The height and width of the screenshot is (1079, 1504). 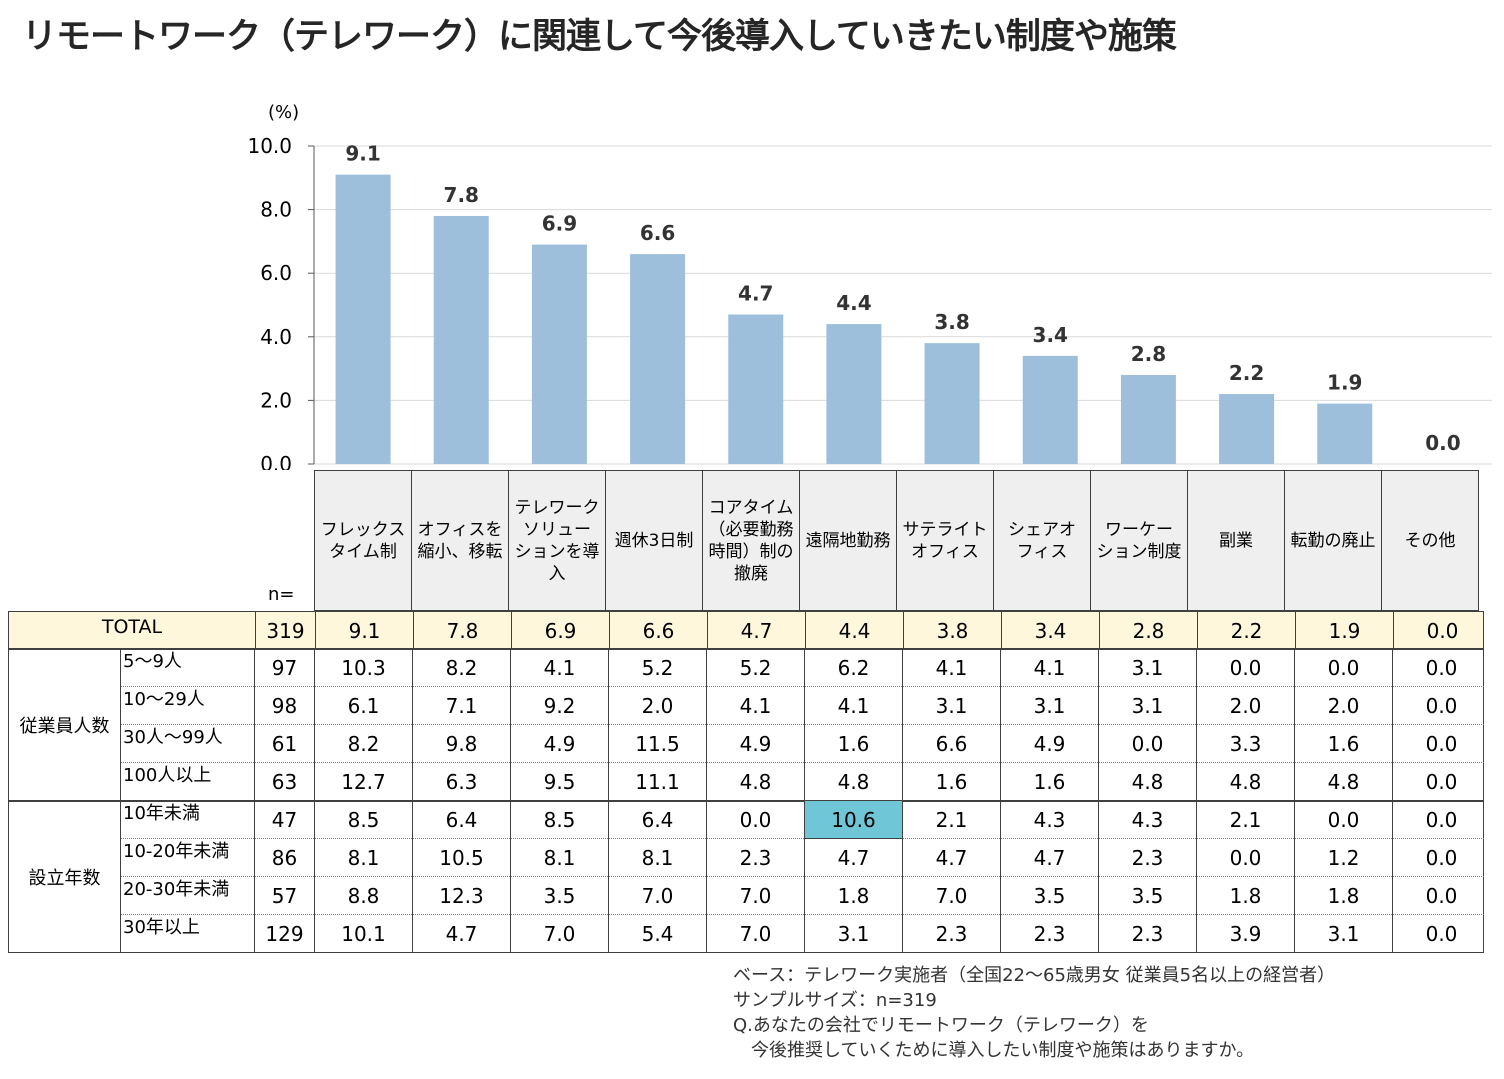 What do you see at coordinates (802, 762) in the screenshot?
I see `row-divider` at bounding box center [802, 762].